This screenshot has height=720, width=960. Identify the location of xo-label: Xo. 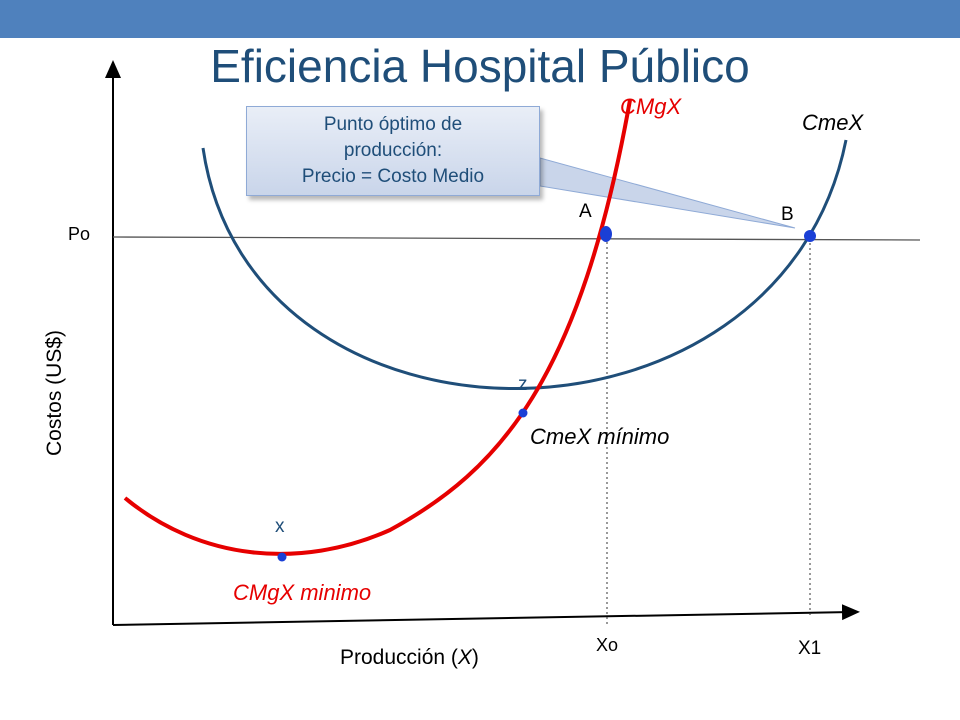
(607, 645).